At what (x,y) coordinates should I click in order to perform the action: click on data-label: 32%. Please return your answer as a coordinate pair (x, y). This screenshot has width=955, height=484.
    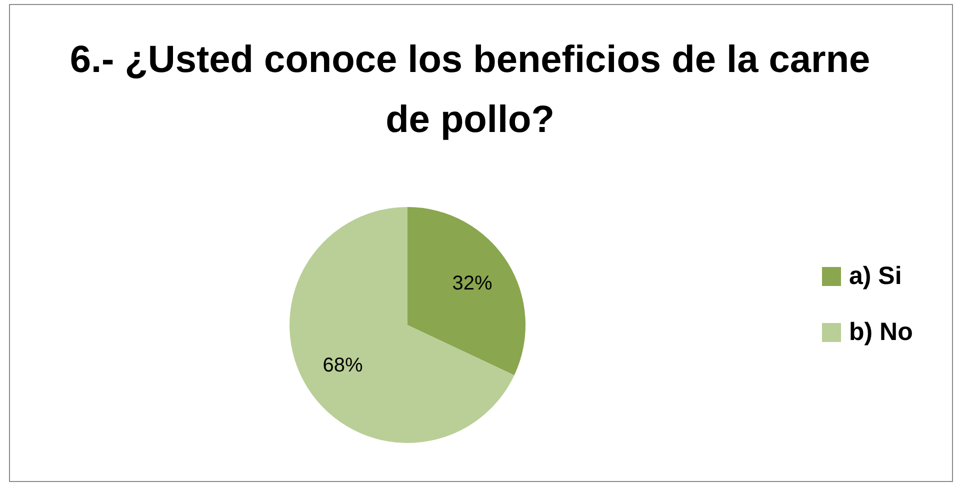
    Looking at the image, I should click on (472, 283).